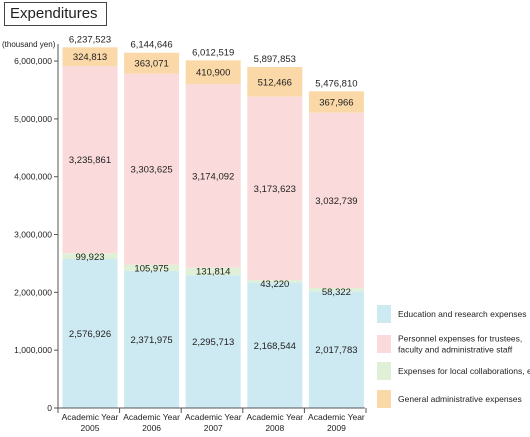  I want to click on data-label: 2,017,783, so click(336, 350).